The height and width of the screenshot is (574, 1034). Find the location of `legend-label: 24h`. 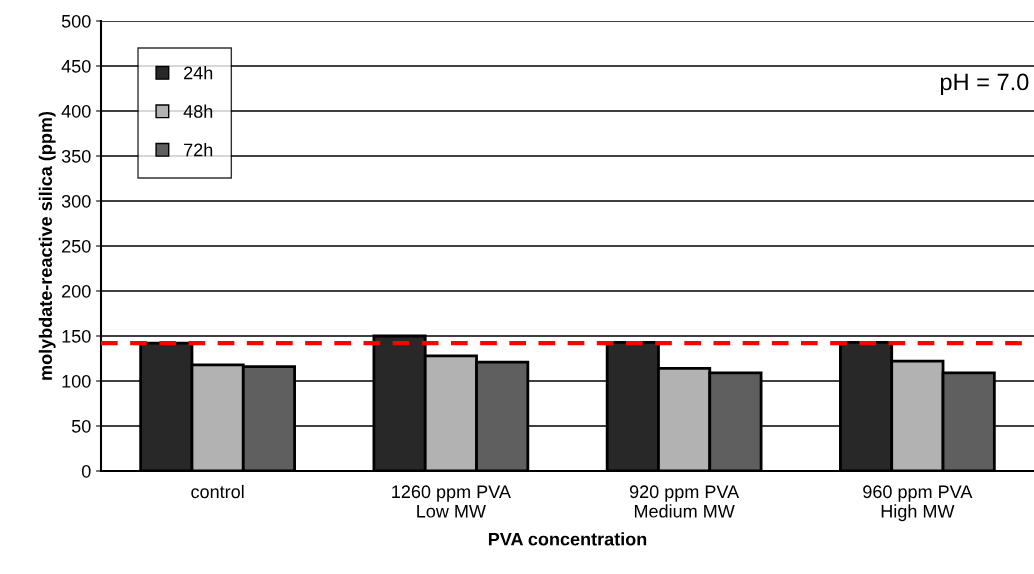

legend-label: 24h is located at coordinates (198, 73).